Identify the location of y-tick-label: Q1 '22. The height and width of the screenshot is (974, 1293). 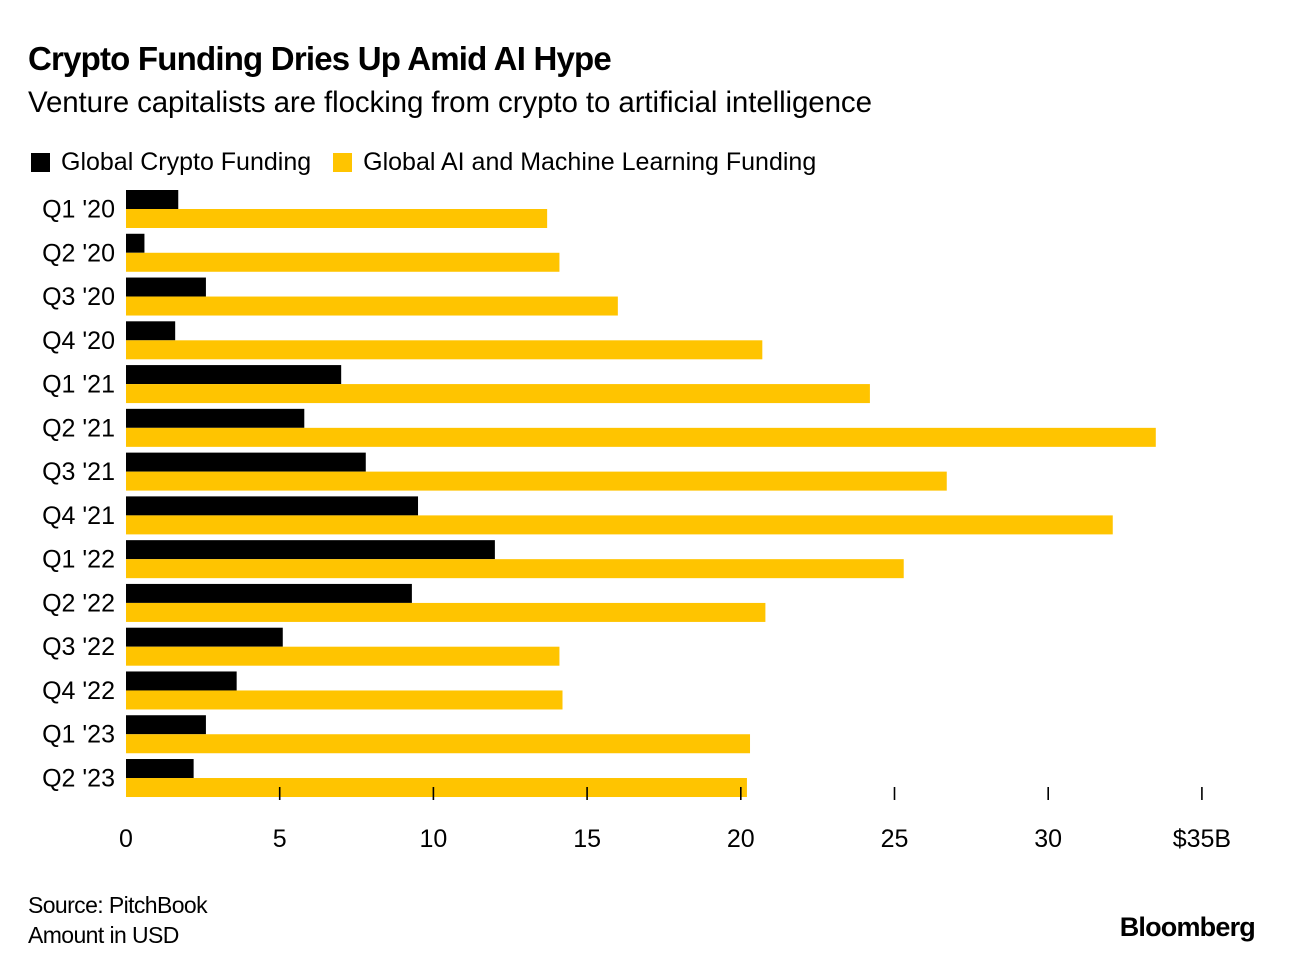
(78, 560).